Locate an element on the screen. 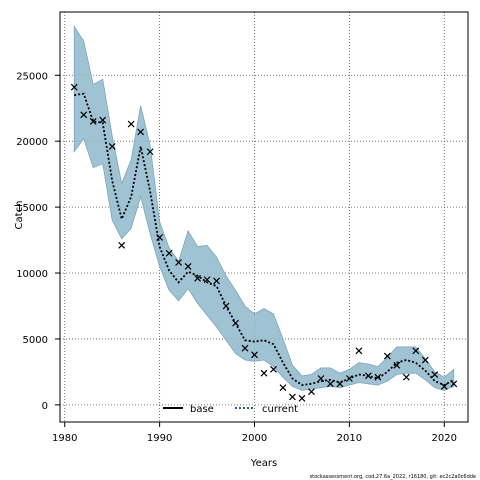 Image resolution: width=480 pixels, height=480 pixels. x-tick-label: 2020 is located at coordinates (444, 438).